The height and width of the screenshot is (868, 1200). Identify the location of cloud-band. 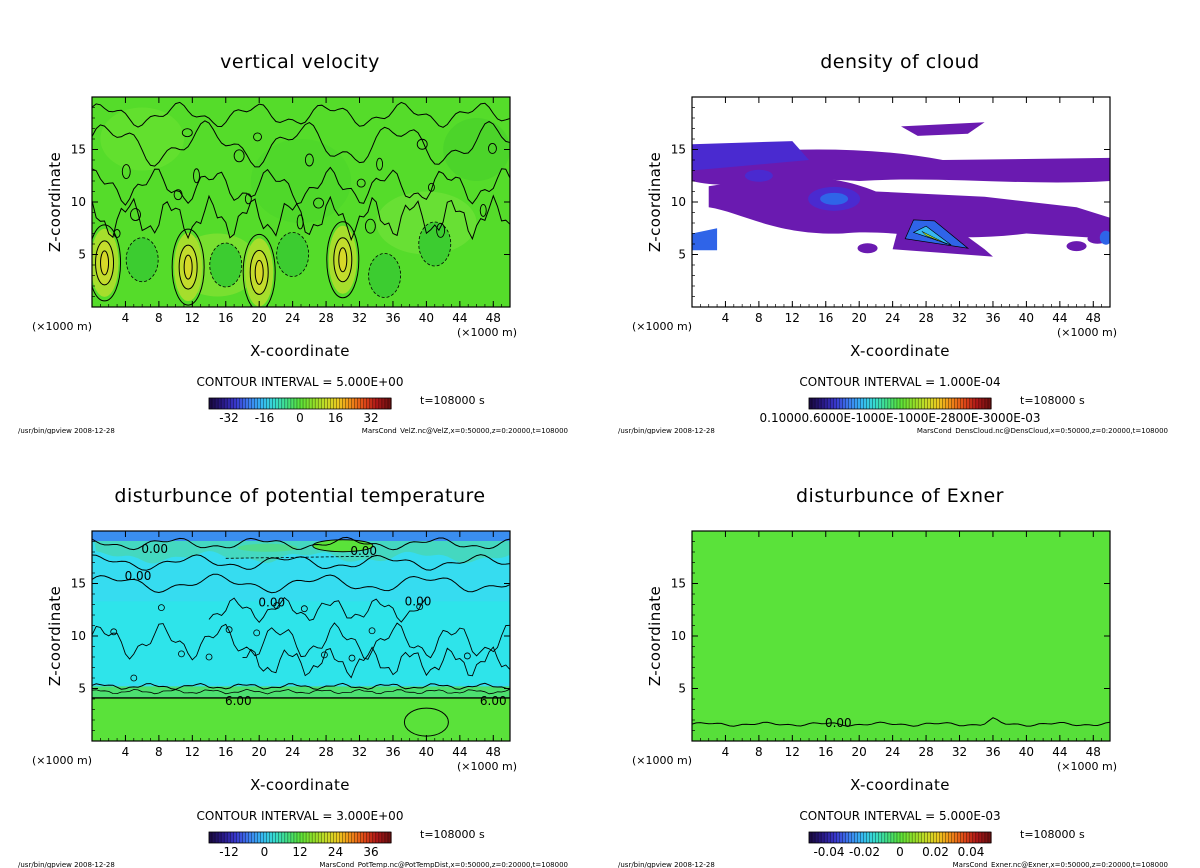
(751, 156).